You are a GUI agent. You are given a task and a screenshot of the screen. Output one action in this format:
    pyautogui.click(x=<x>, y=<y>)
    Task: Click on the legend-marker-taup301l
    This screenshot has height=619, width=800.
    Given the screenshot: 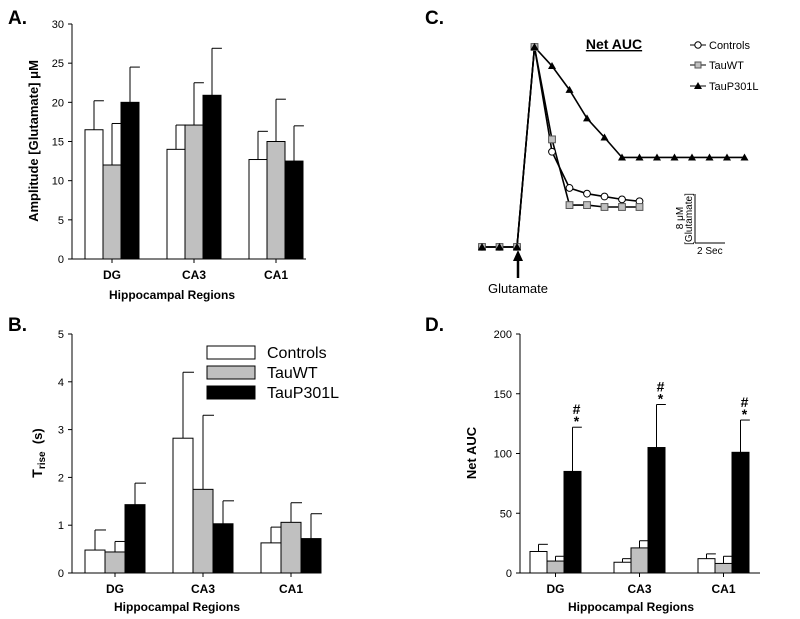 What is the action you would take?
    pyautogui.click(x=698, y=85)
    